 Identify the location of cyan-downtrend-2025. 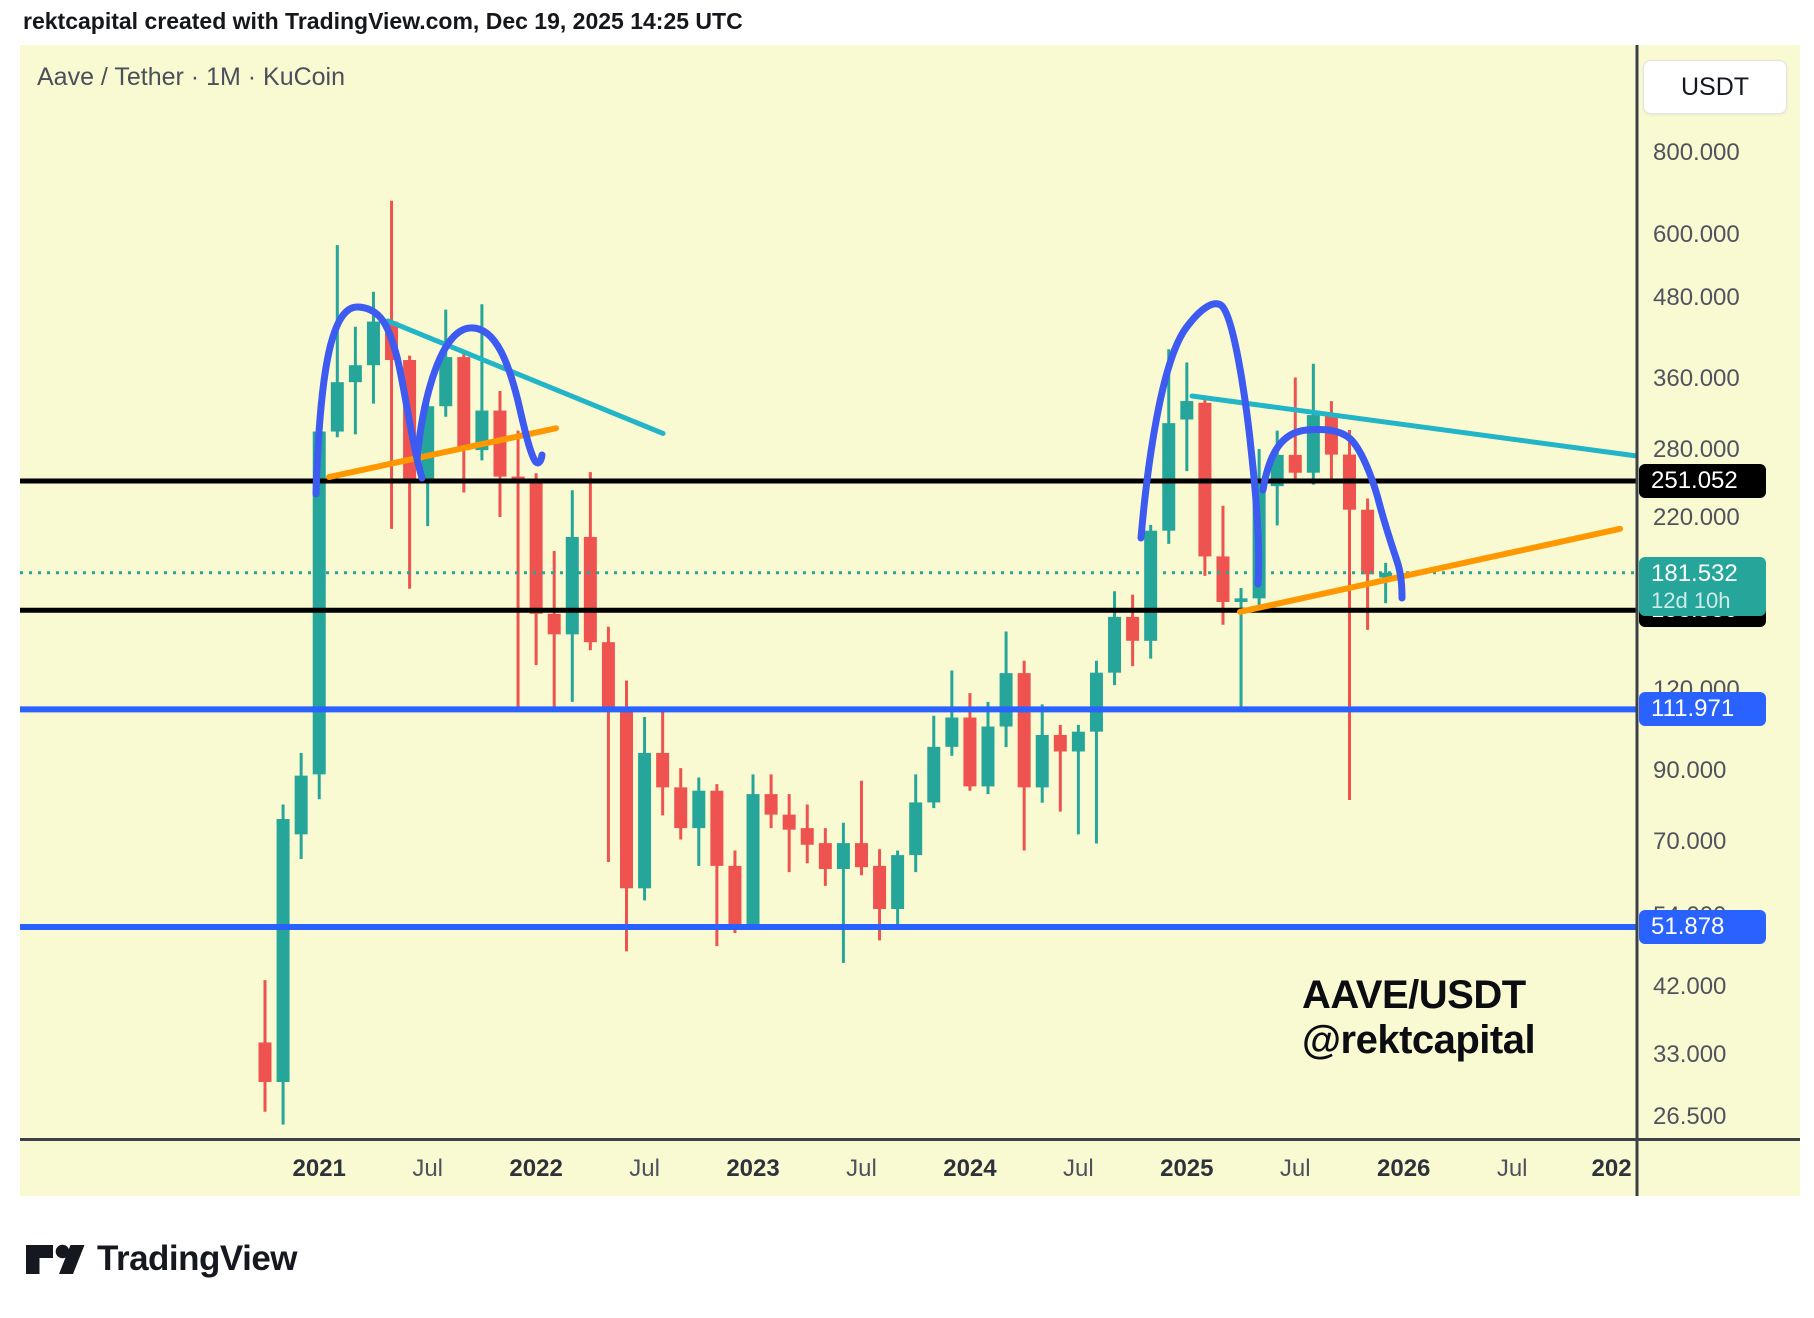
(1412, 426).